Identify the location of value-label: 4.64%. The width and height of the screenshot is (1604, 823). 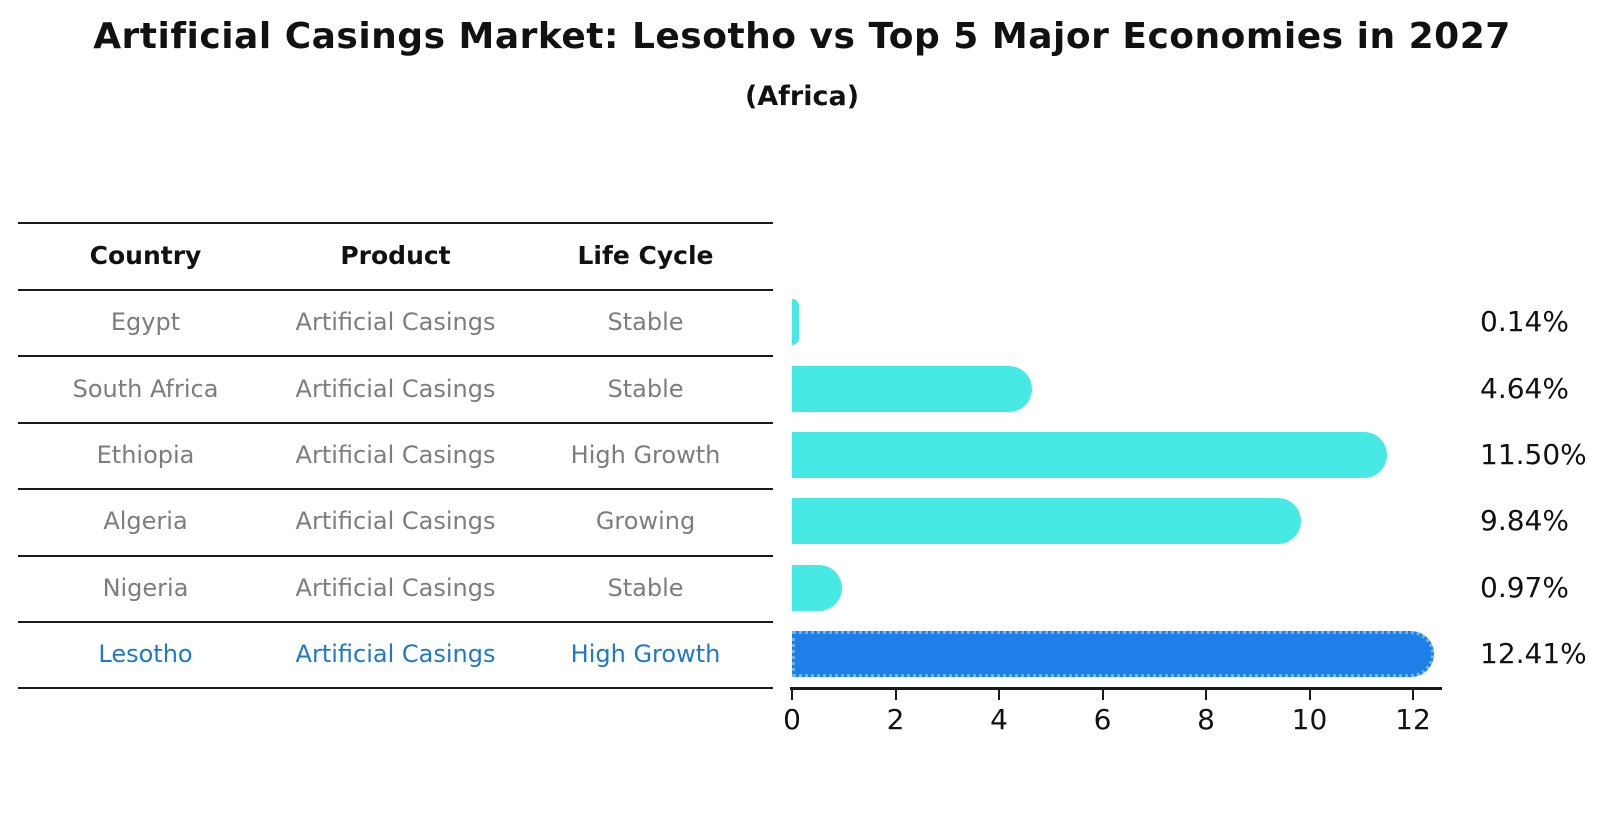
(1524, 388).